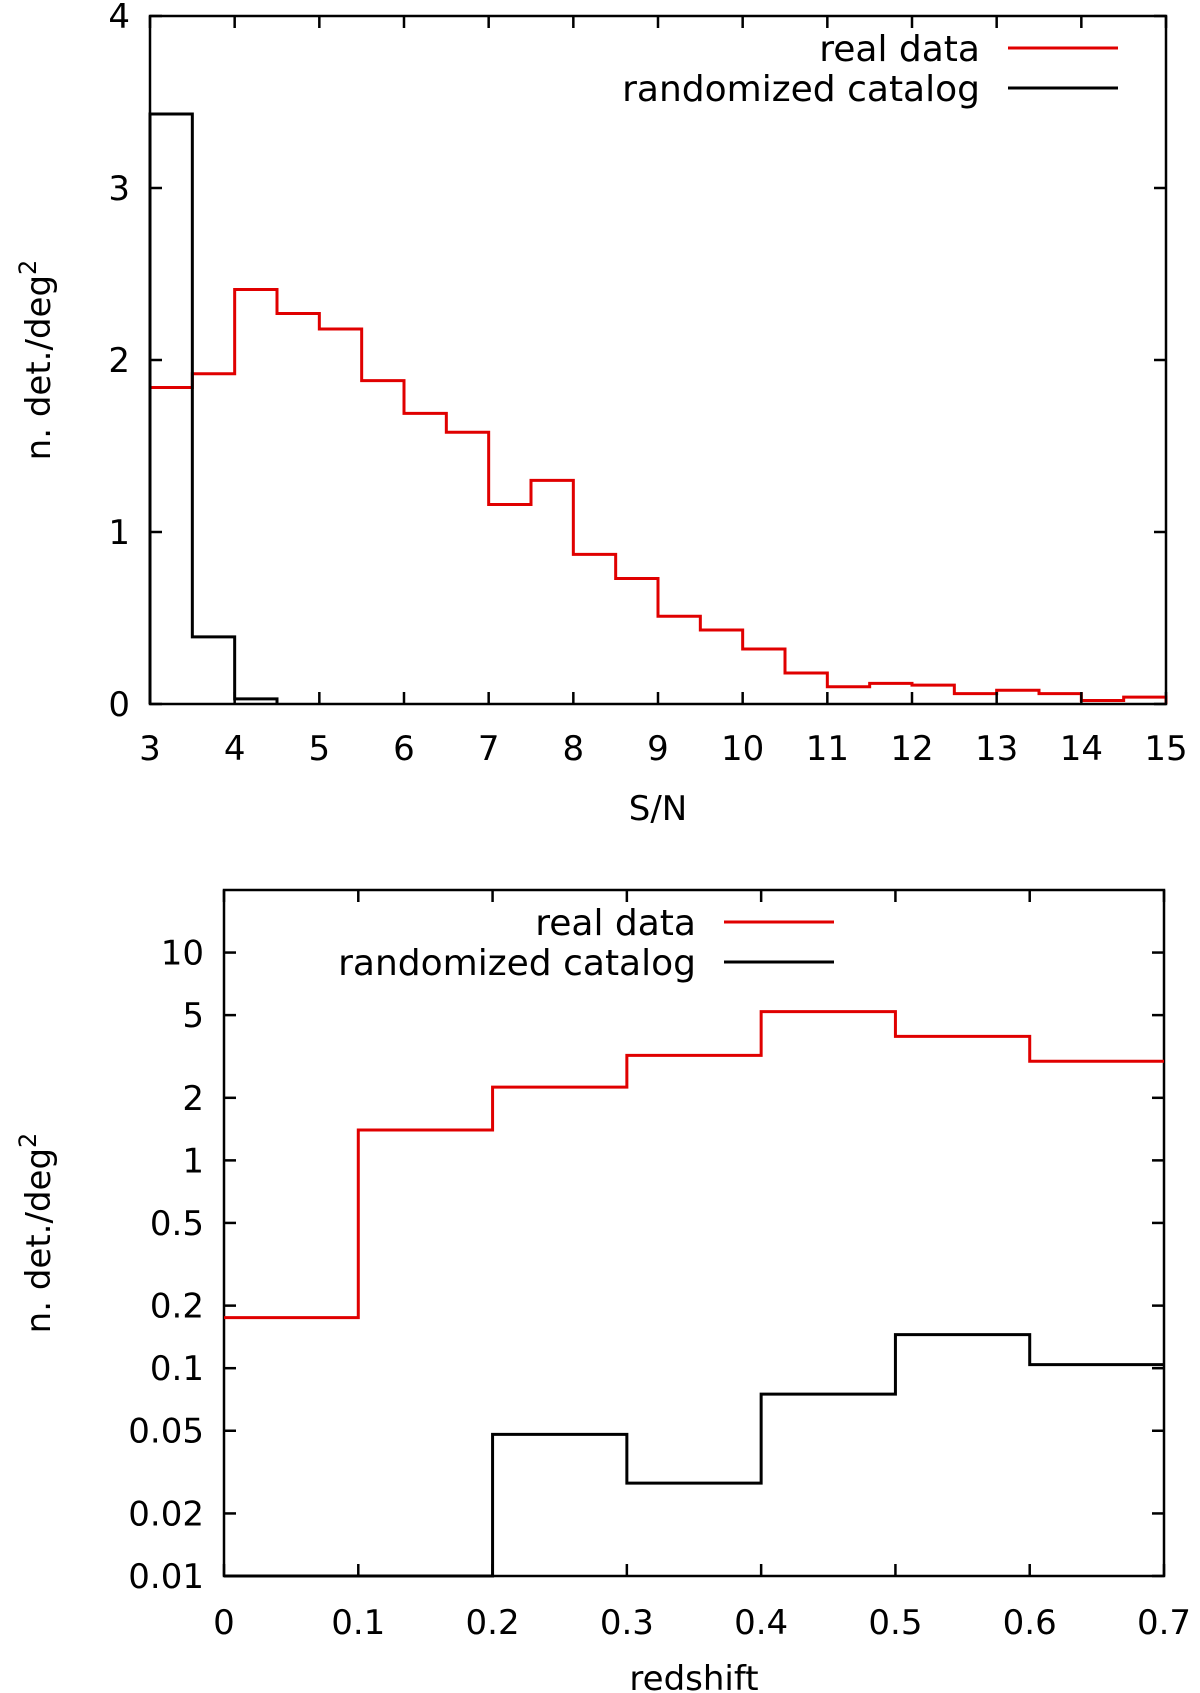 The image size is (1200, 1693). Describe the element at coordinates (177, 1224) in the screenshot. I see `bottom-y-tick-label: 0.5` at that location.